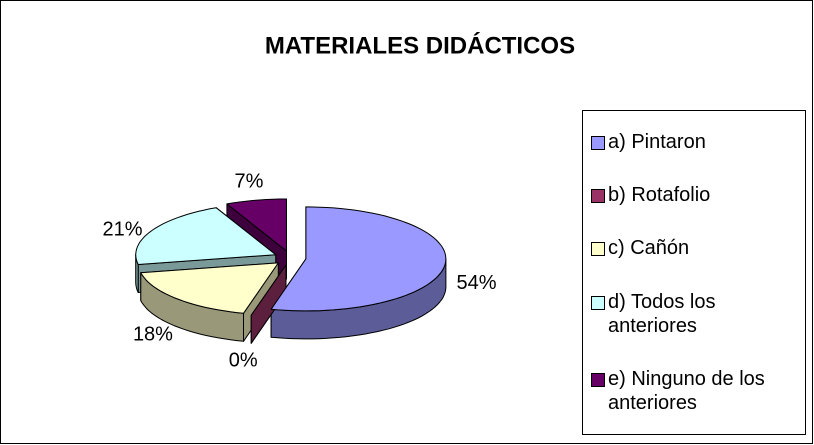 This screenshot has height=445, width=814. Describe the element at coordinates (659, 195) in the screenshot. I see `legend-label: b) Rotafolio` at that location.